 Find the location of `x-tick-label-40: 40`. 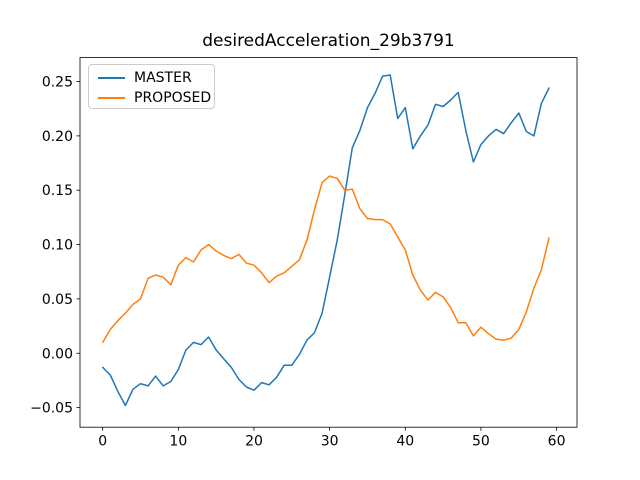

x-tick-label-40: 40 is located at coordinates (405, 442).